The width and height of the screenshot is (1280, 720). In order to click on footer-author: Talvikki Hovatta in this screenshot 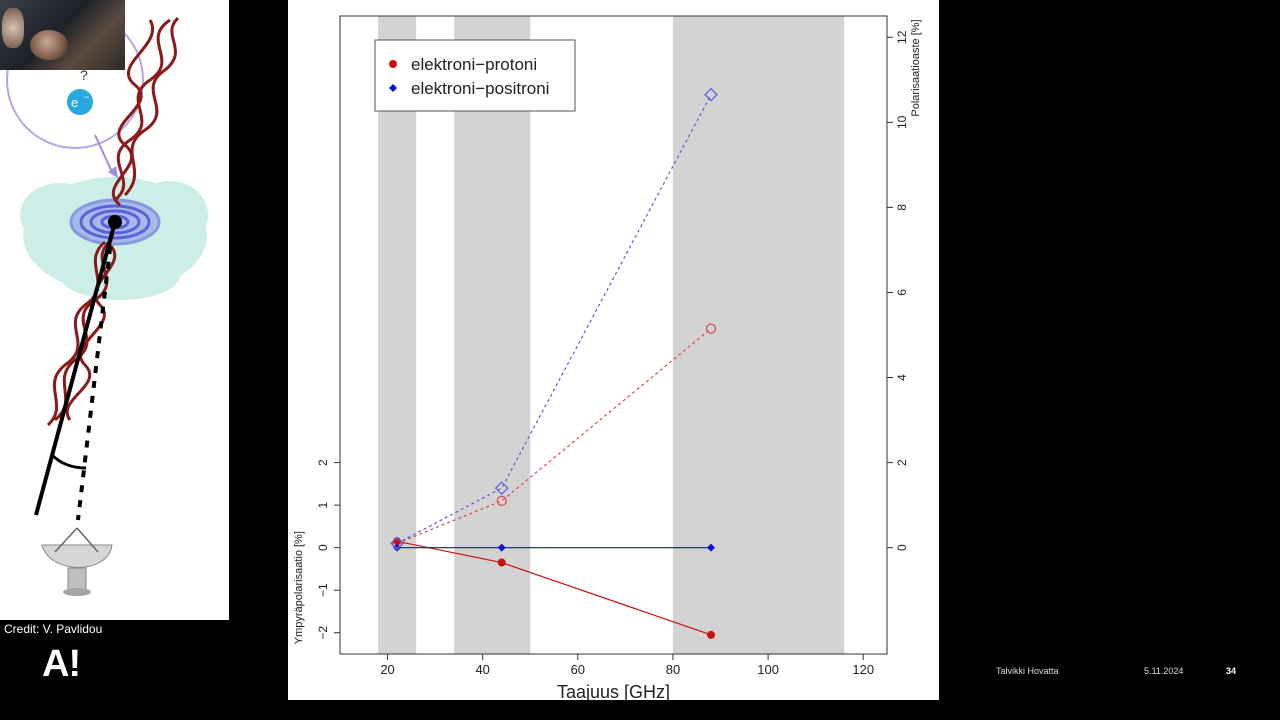, I will do `click(1027, 671)`.